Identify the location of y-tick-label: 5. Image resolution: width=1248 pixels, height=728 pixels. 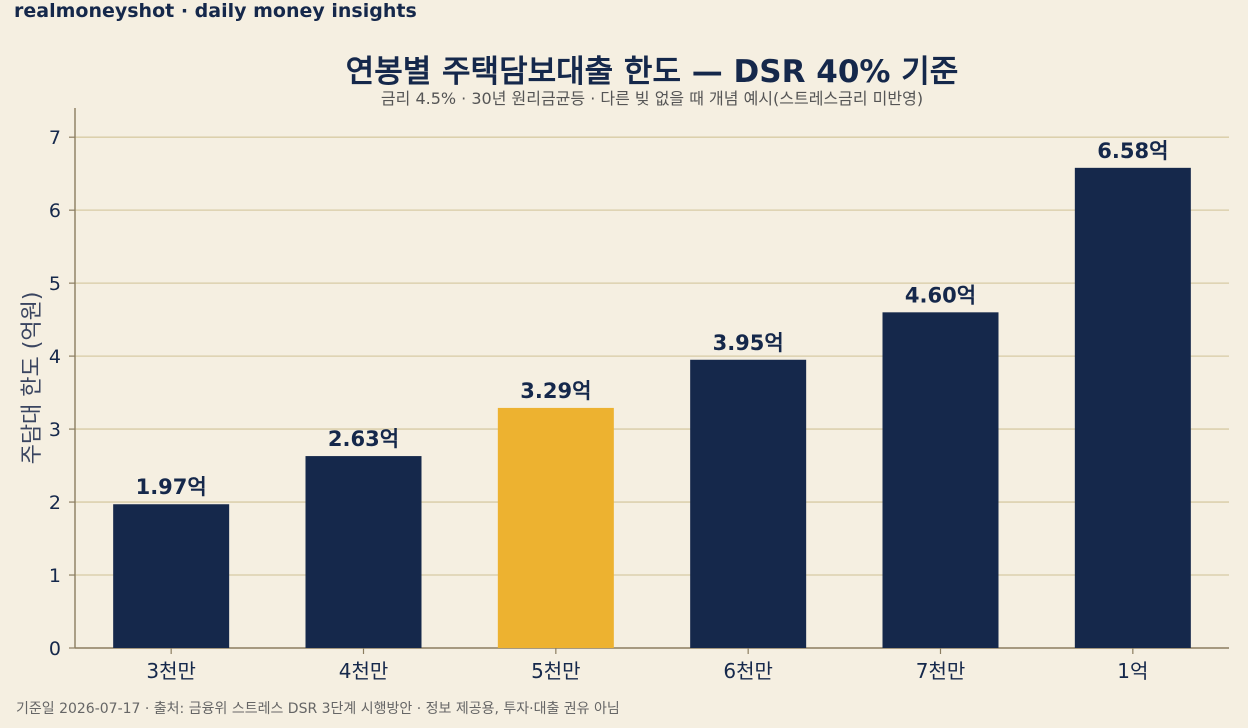
(55, 284).